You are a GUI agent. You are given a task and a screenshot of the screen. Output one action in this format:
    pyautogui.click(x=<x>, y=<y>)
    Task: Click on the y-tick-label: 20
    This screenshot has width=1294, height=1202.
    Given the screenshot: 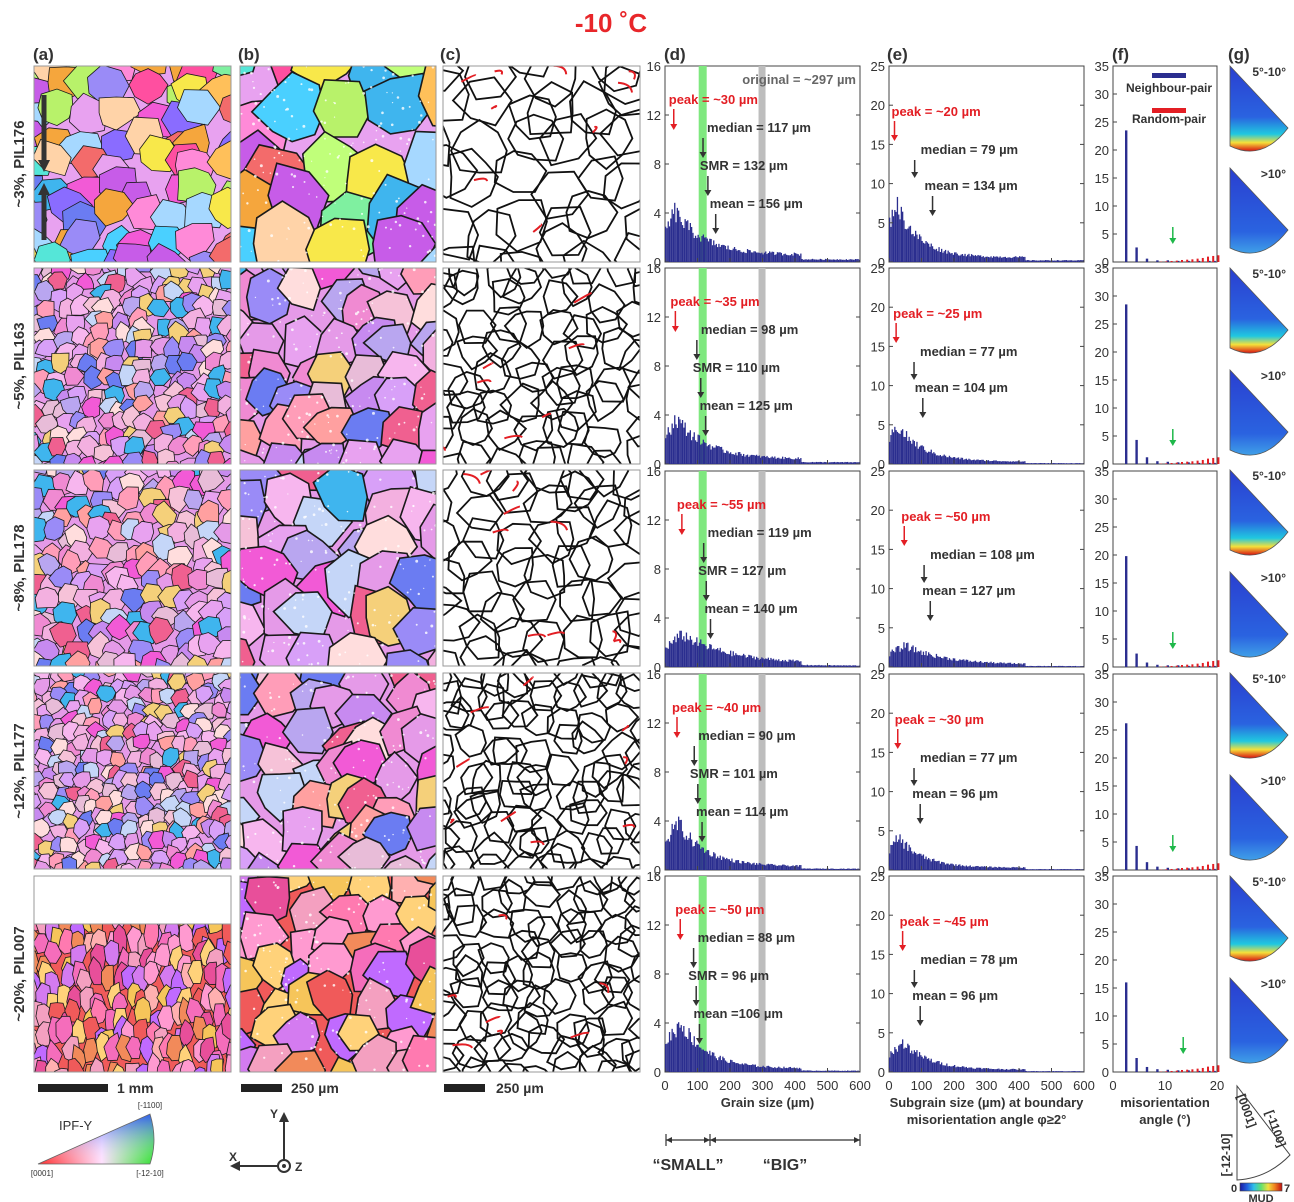 What is the action you would take?
    pyautogui.click(x=878, y=915)
    